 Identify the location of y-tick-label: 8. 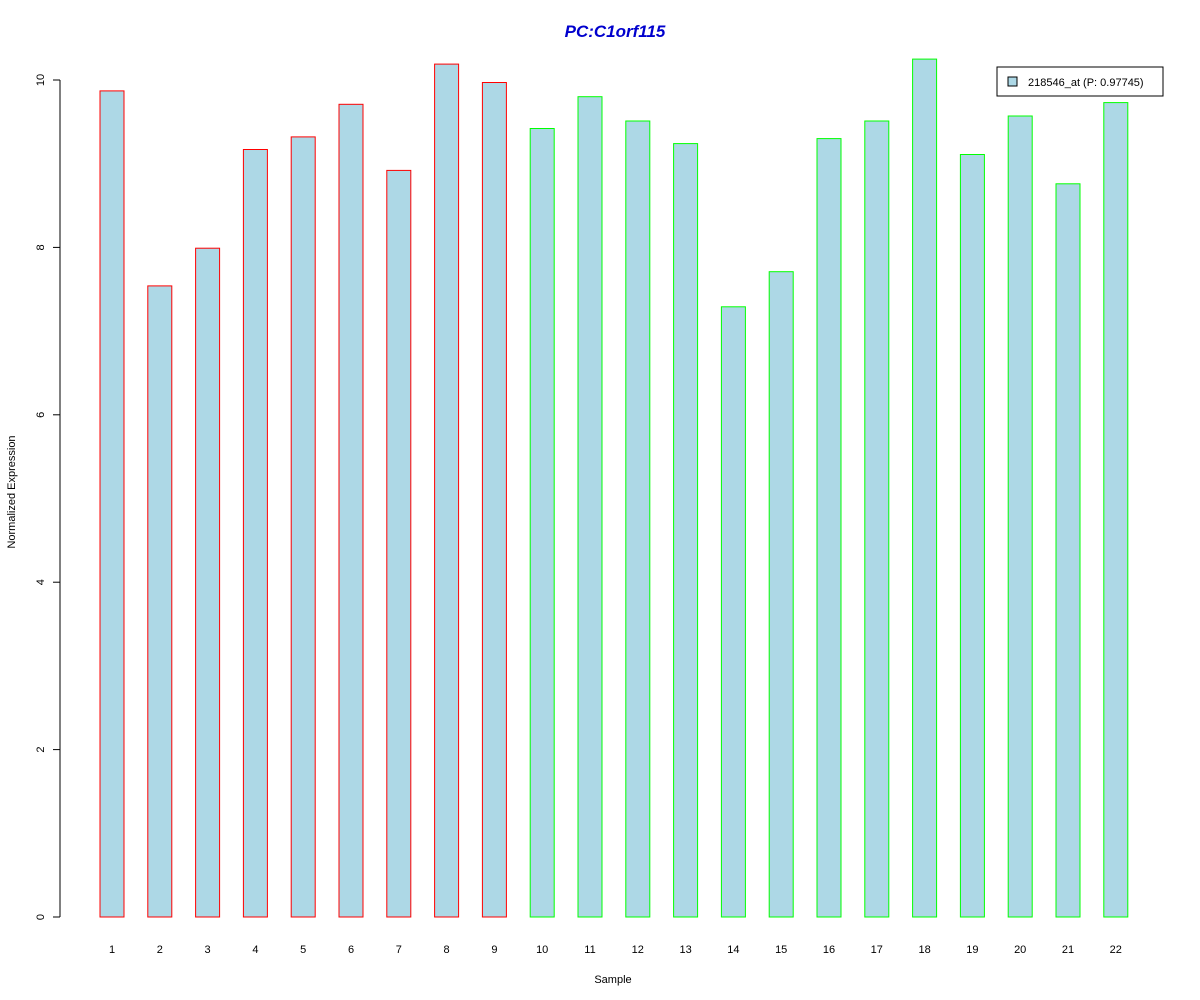
(41, 247).